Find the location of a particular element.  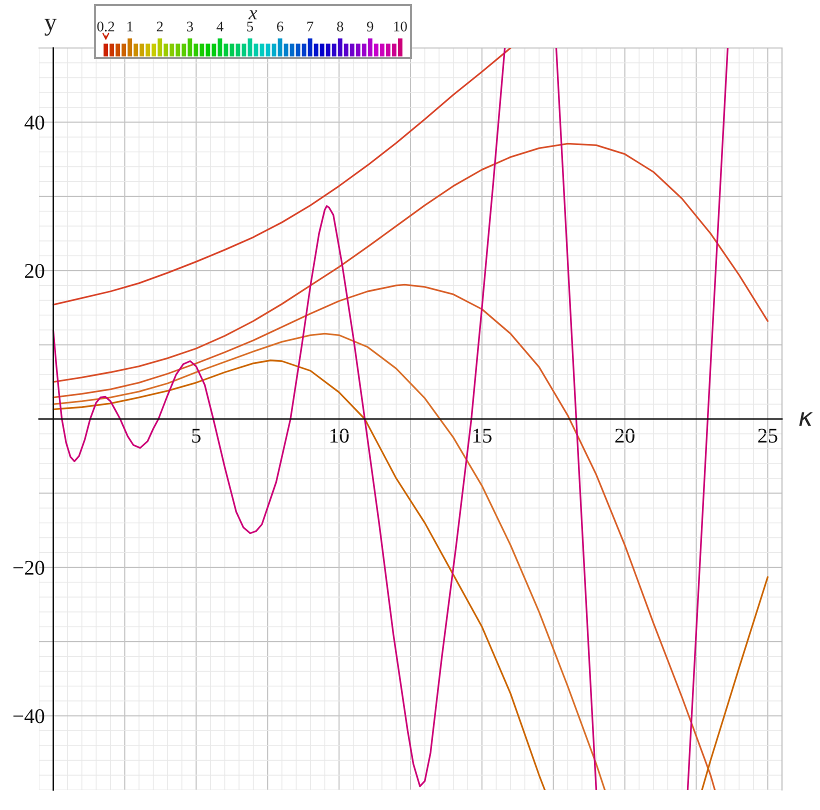

y-tick-label: 40 is located at coordinates (34, 123).